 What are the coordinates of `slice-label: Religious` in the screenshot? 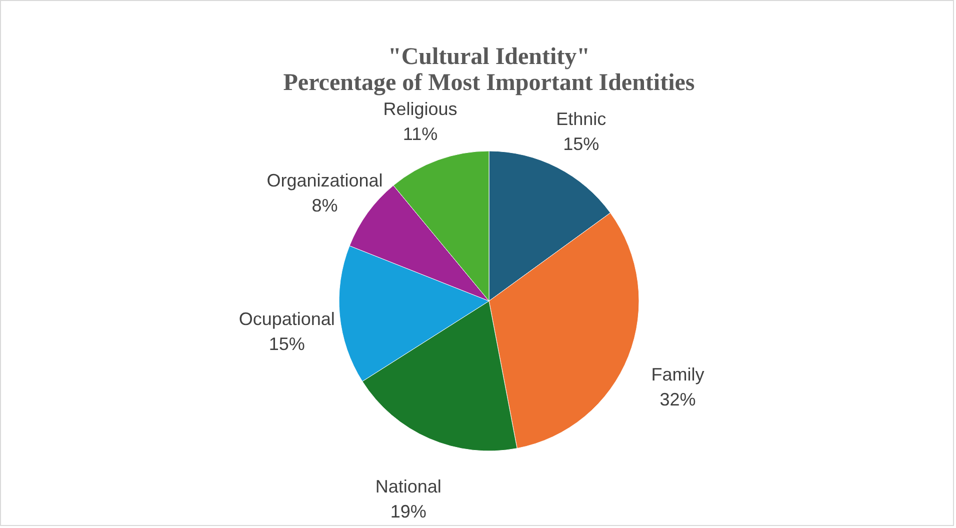 It's located at (420, 109).